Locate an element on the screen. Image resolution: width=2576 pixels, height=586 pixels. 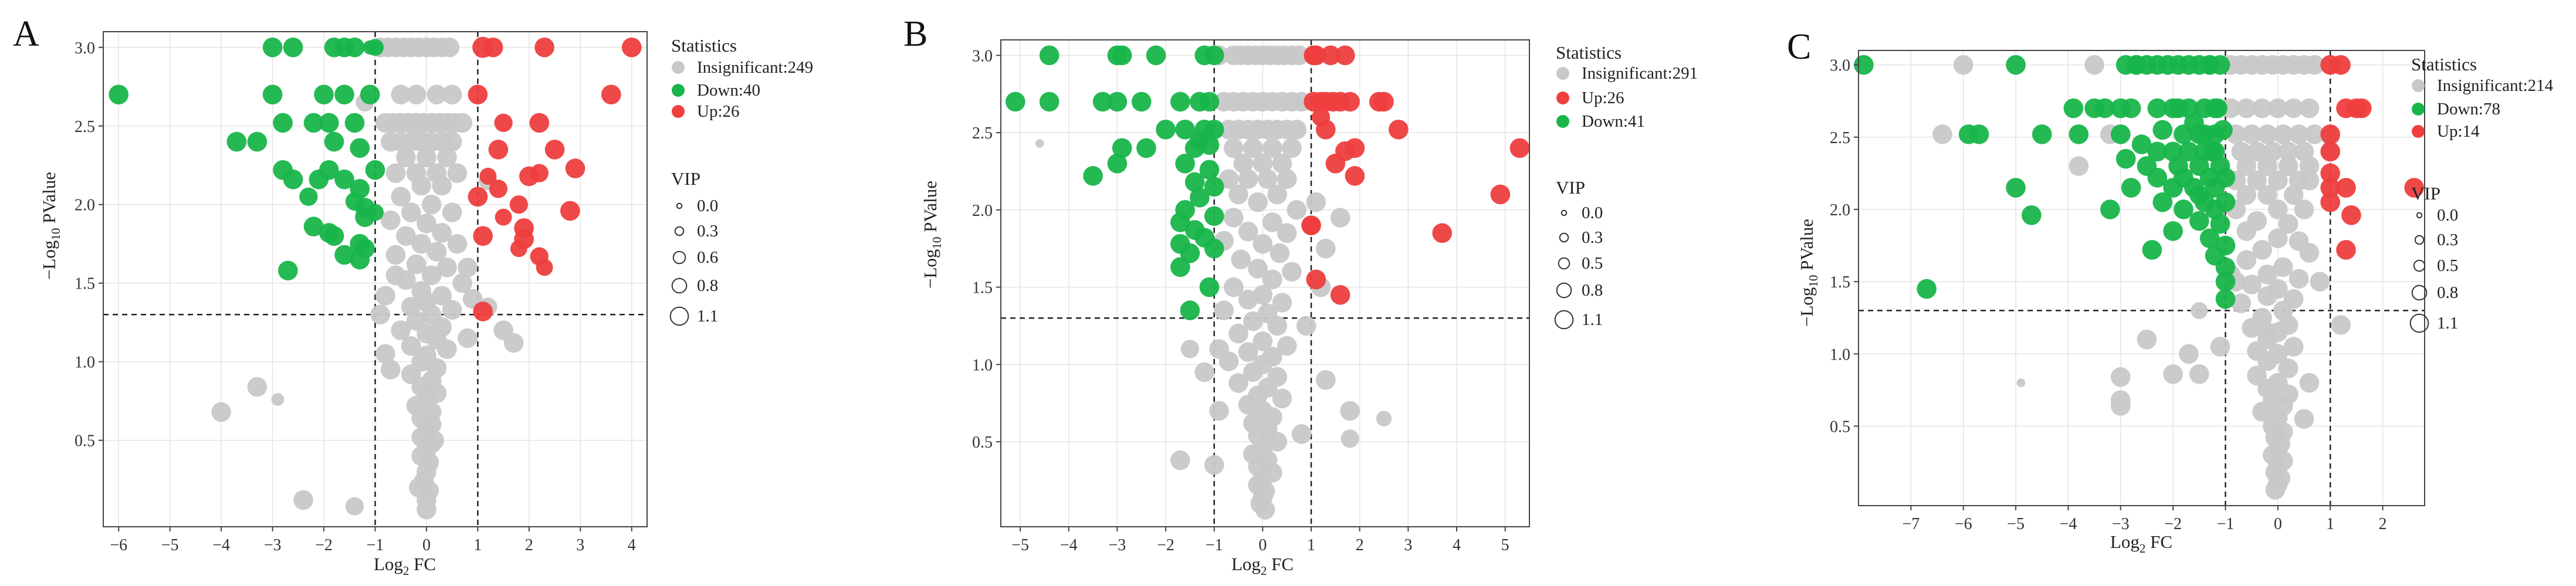
panel-c-legend-vip-title: VIP is located at coordinates (2425, 193).